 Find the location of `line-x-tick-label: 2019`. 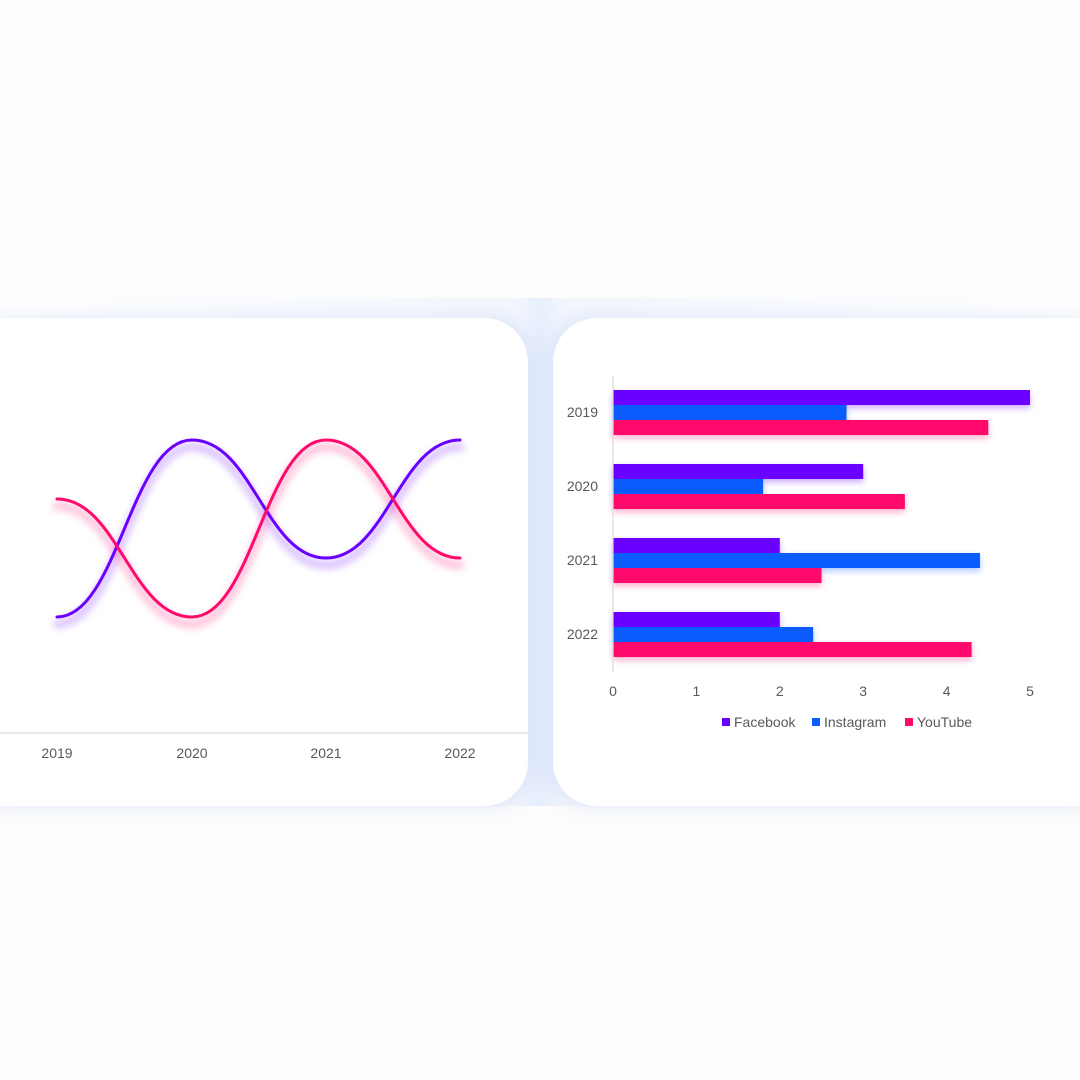

line-x-tick-label: 2019 is located at coordinates (56, 753).